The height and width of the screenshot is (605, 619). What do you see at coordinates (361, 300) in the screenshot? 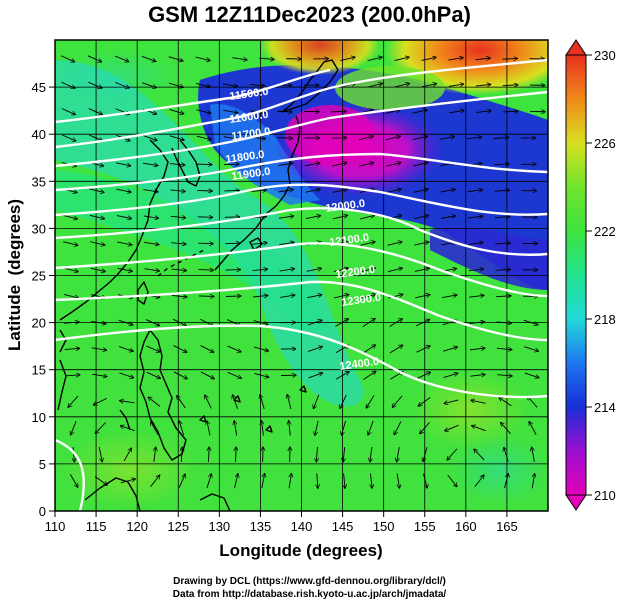
I see `contour-label-12300.0: 12300.0` at bounding box center [361, 300].